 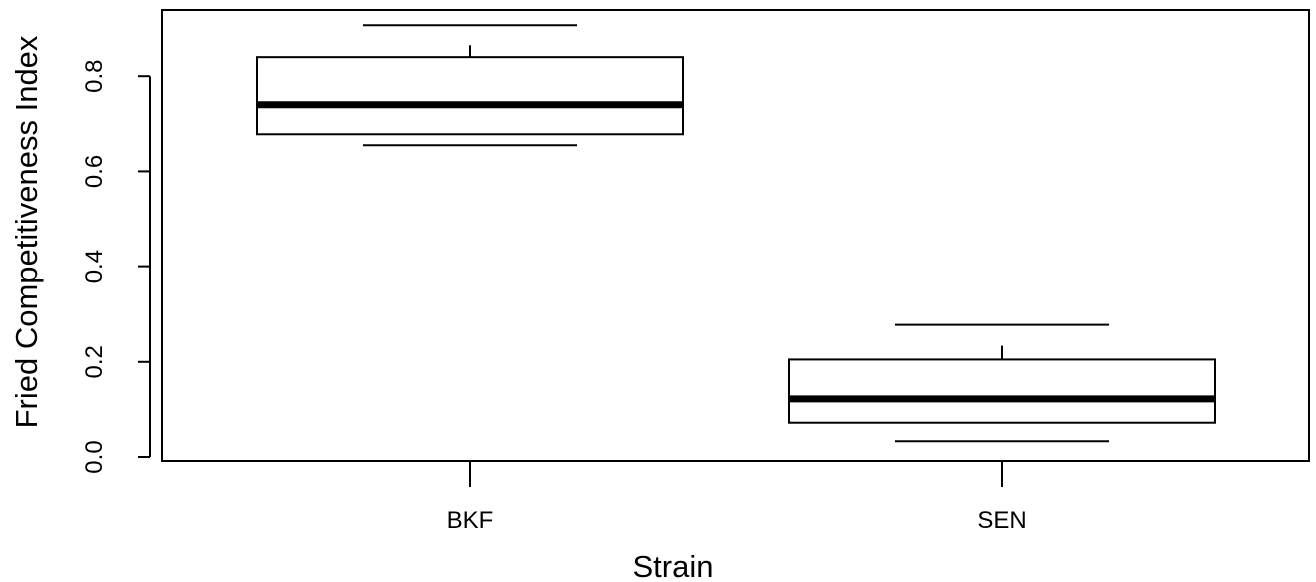 I want to click on x-axis: BKF SEN, so click(x=737, y=497).